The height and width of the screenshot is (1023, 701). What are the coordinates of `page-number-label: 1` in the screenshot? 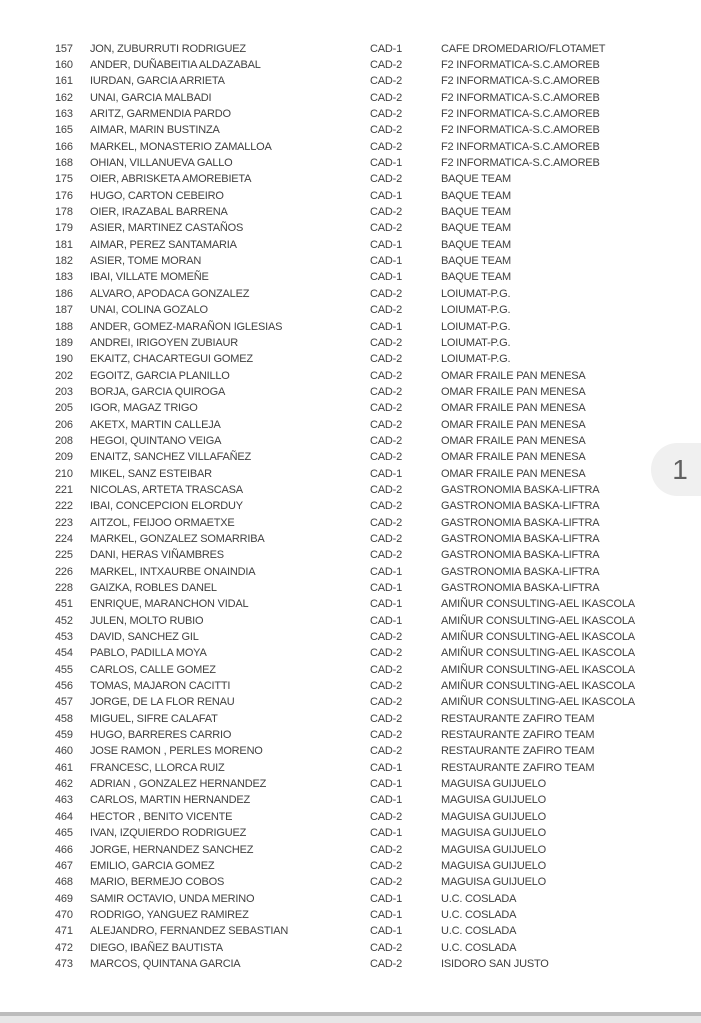 It's located at (680, 469).